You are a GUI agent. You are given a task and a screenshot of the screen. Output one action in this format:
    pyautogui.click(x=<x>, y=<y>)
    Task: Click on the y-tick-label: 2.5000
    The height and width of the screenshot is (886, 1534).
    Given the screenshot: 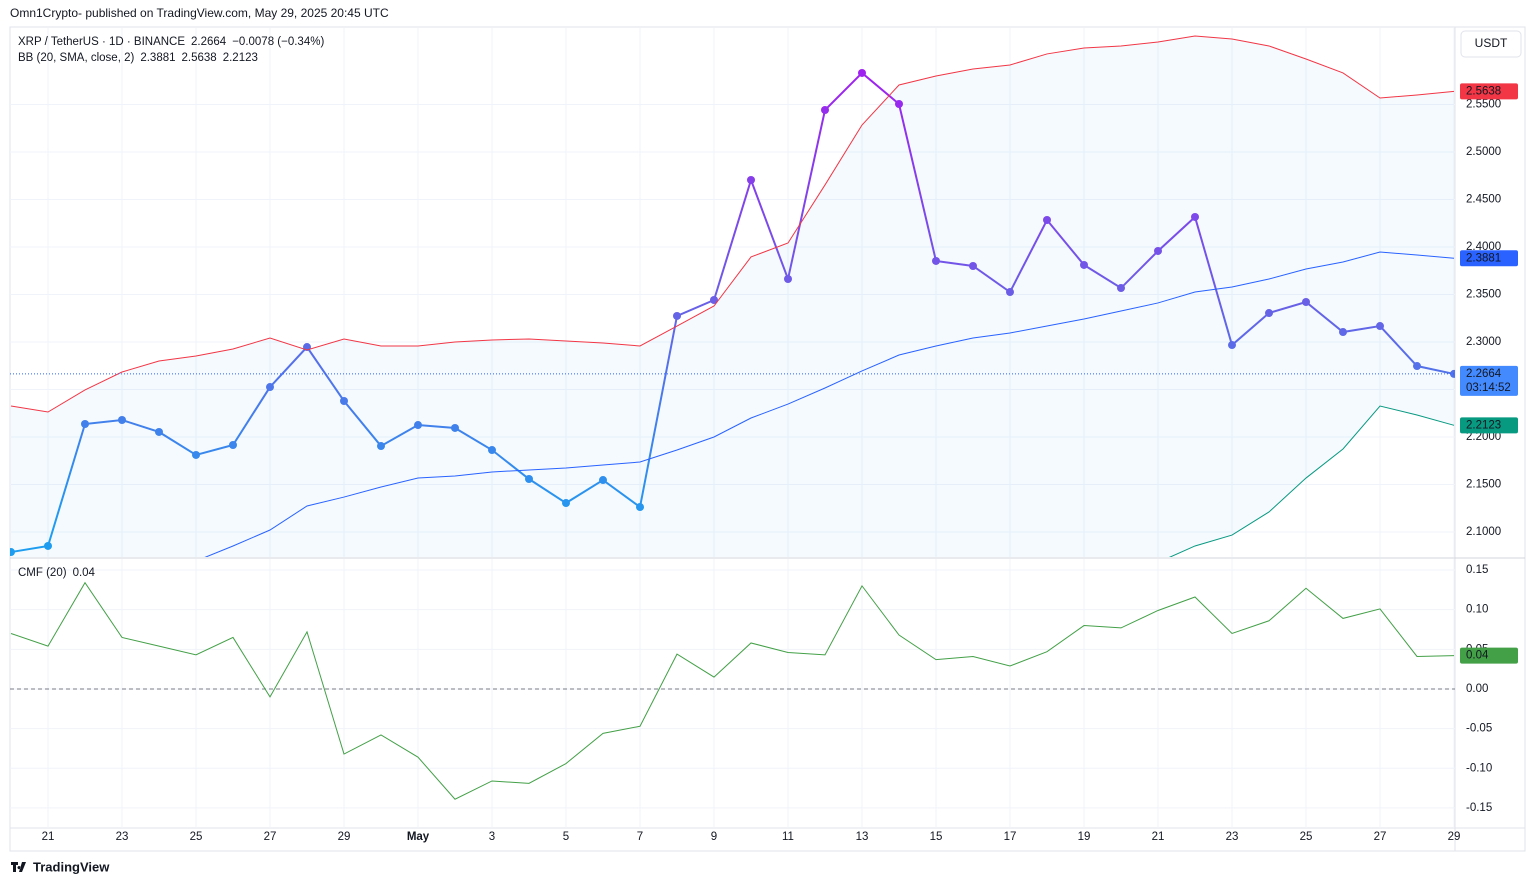 What is the action you would take?
    pyautogui.click(x=1483, y=152)
    